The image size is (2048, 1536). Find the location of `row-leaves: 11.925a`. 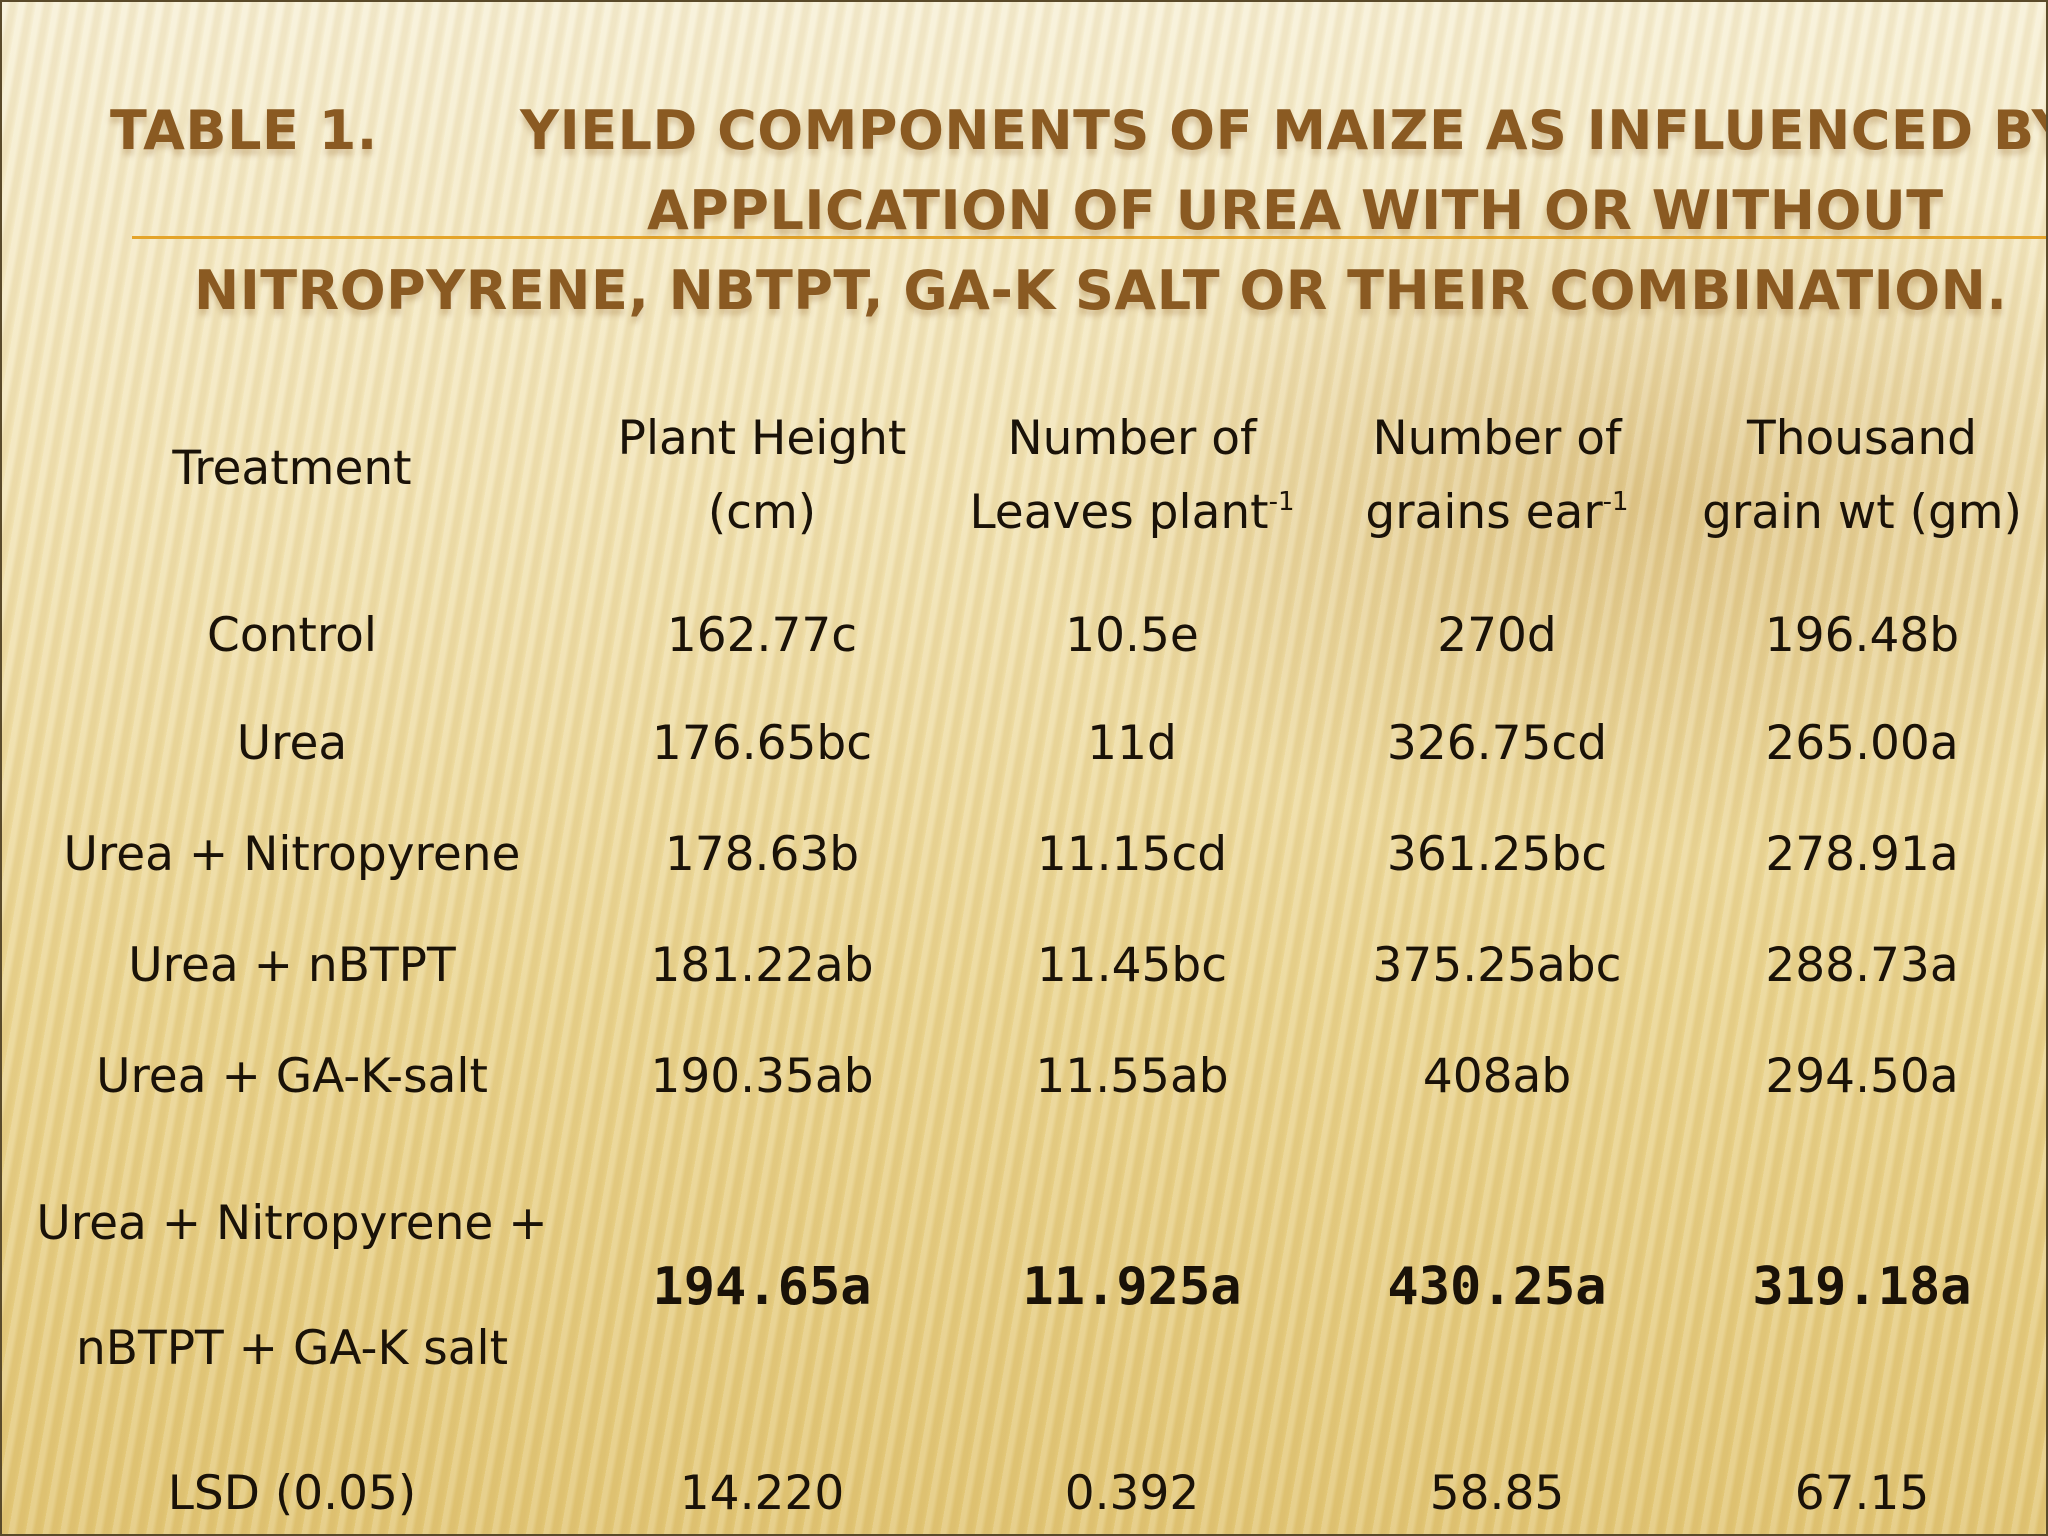

row-leaves: 11.925a is located at coordinates (1132, 1287).